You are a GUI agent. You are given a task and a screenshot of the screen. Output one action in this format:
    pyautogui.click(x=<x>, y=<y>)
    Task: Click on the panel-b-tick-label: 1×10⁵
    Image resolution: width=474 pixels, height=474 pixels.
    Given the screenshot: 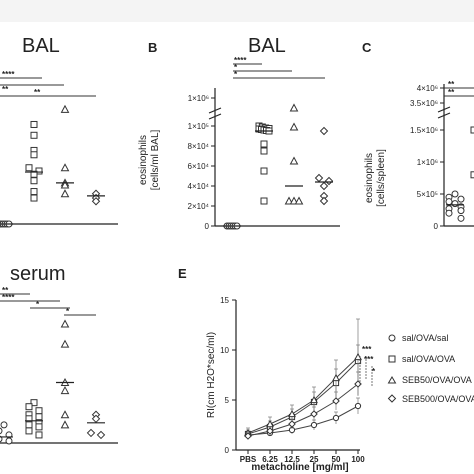 What is the action you would take?
    pyautogui.click(x=198, y=126)
    